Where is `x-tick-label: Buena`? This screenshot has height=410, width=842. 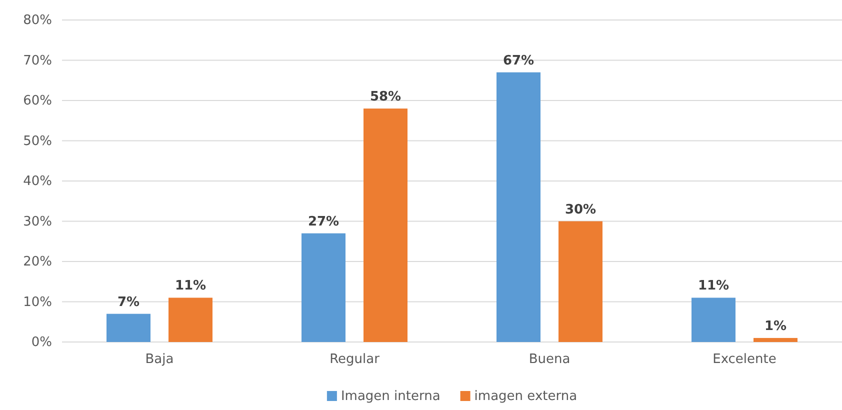 x-tick-label: Buena is located at coordinates (549, 360).